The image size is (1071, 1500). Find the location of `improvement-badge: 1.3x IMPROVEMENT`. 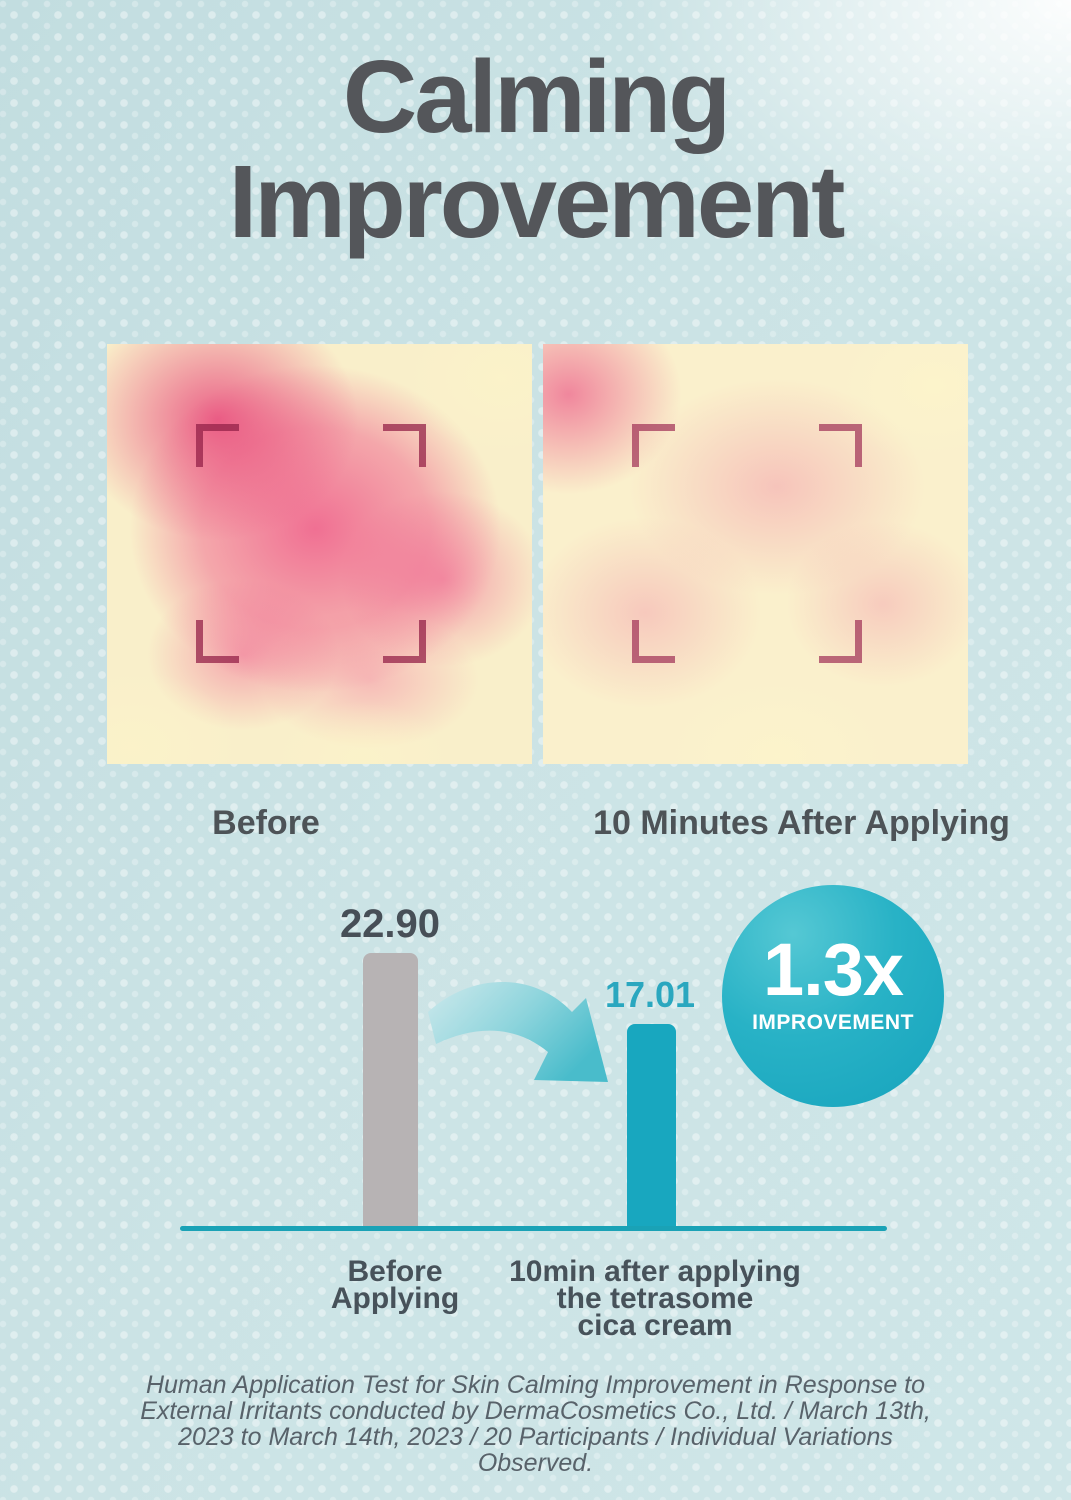

improvement-badge: 1.3x IMPROVEMENT is located at coordinates (833, 996).